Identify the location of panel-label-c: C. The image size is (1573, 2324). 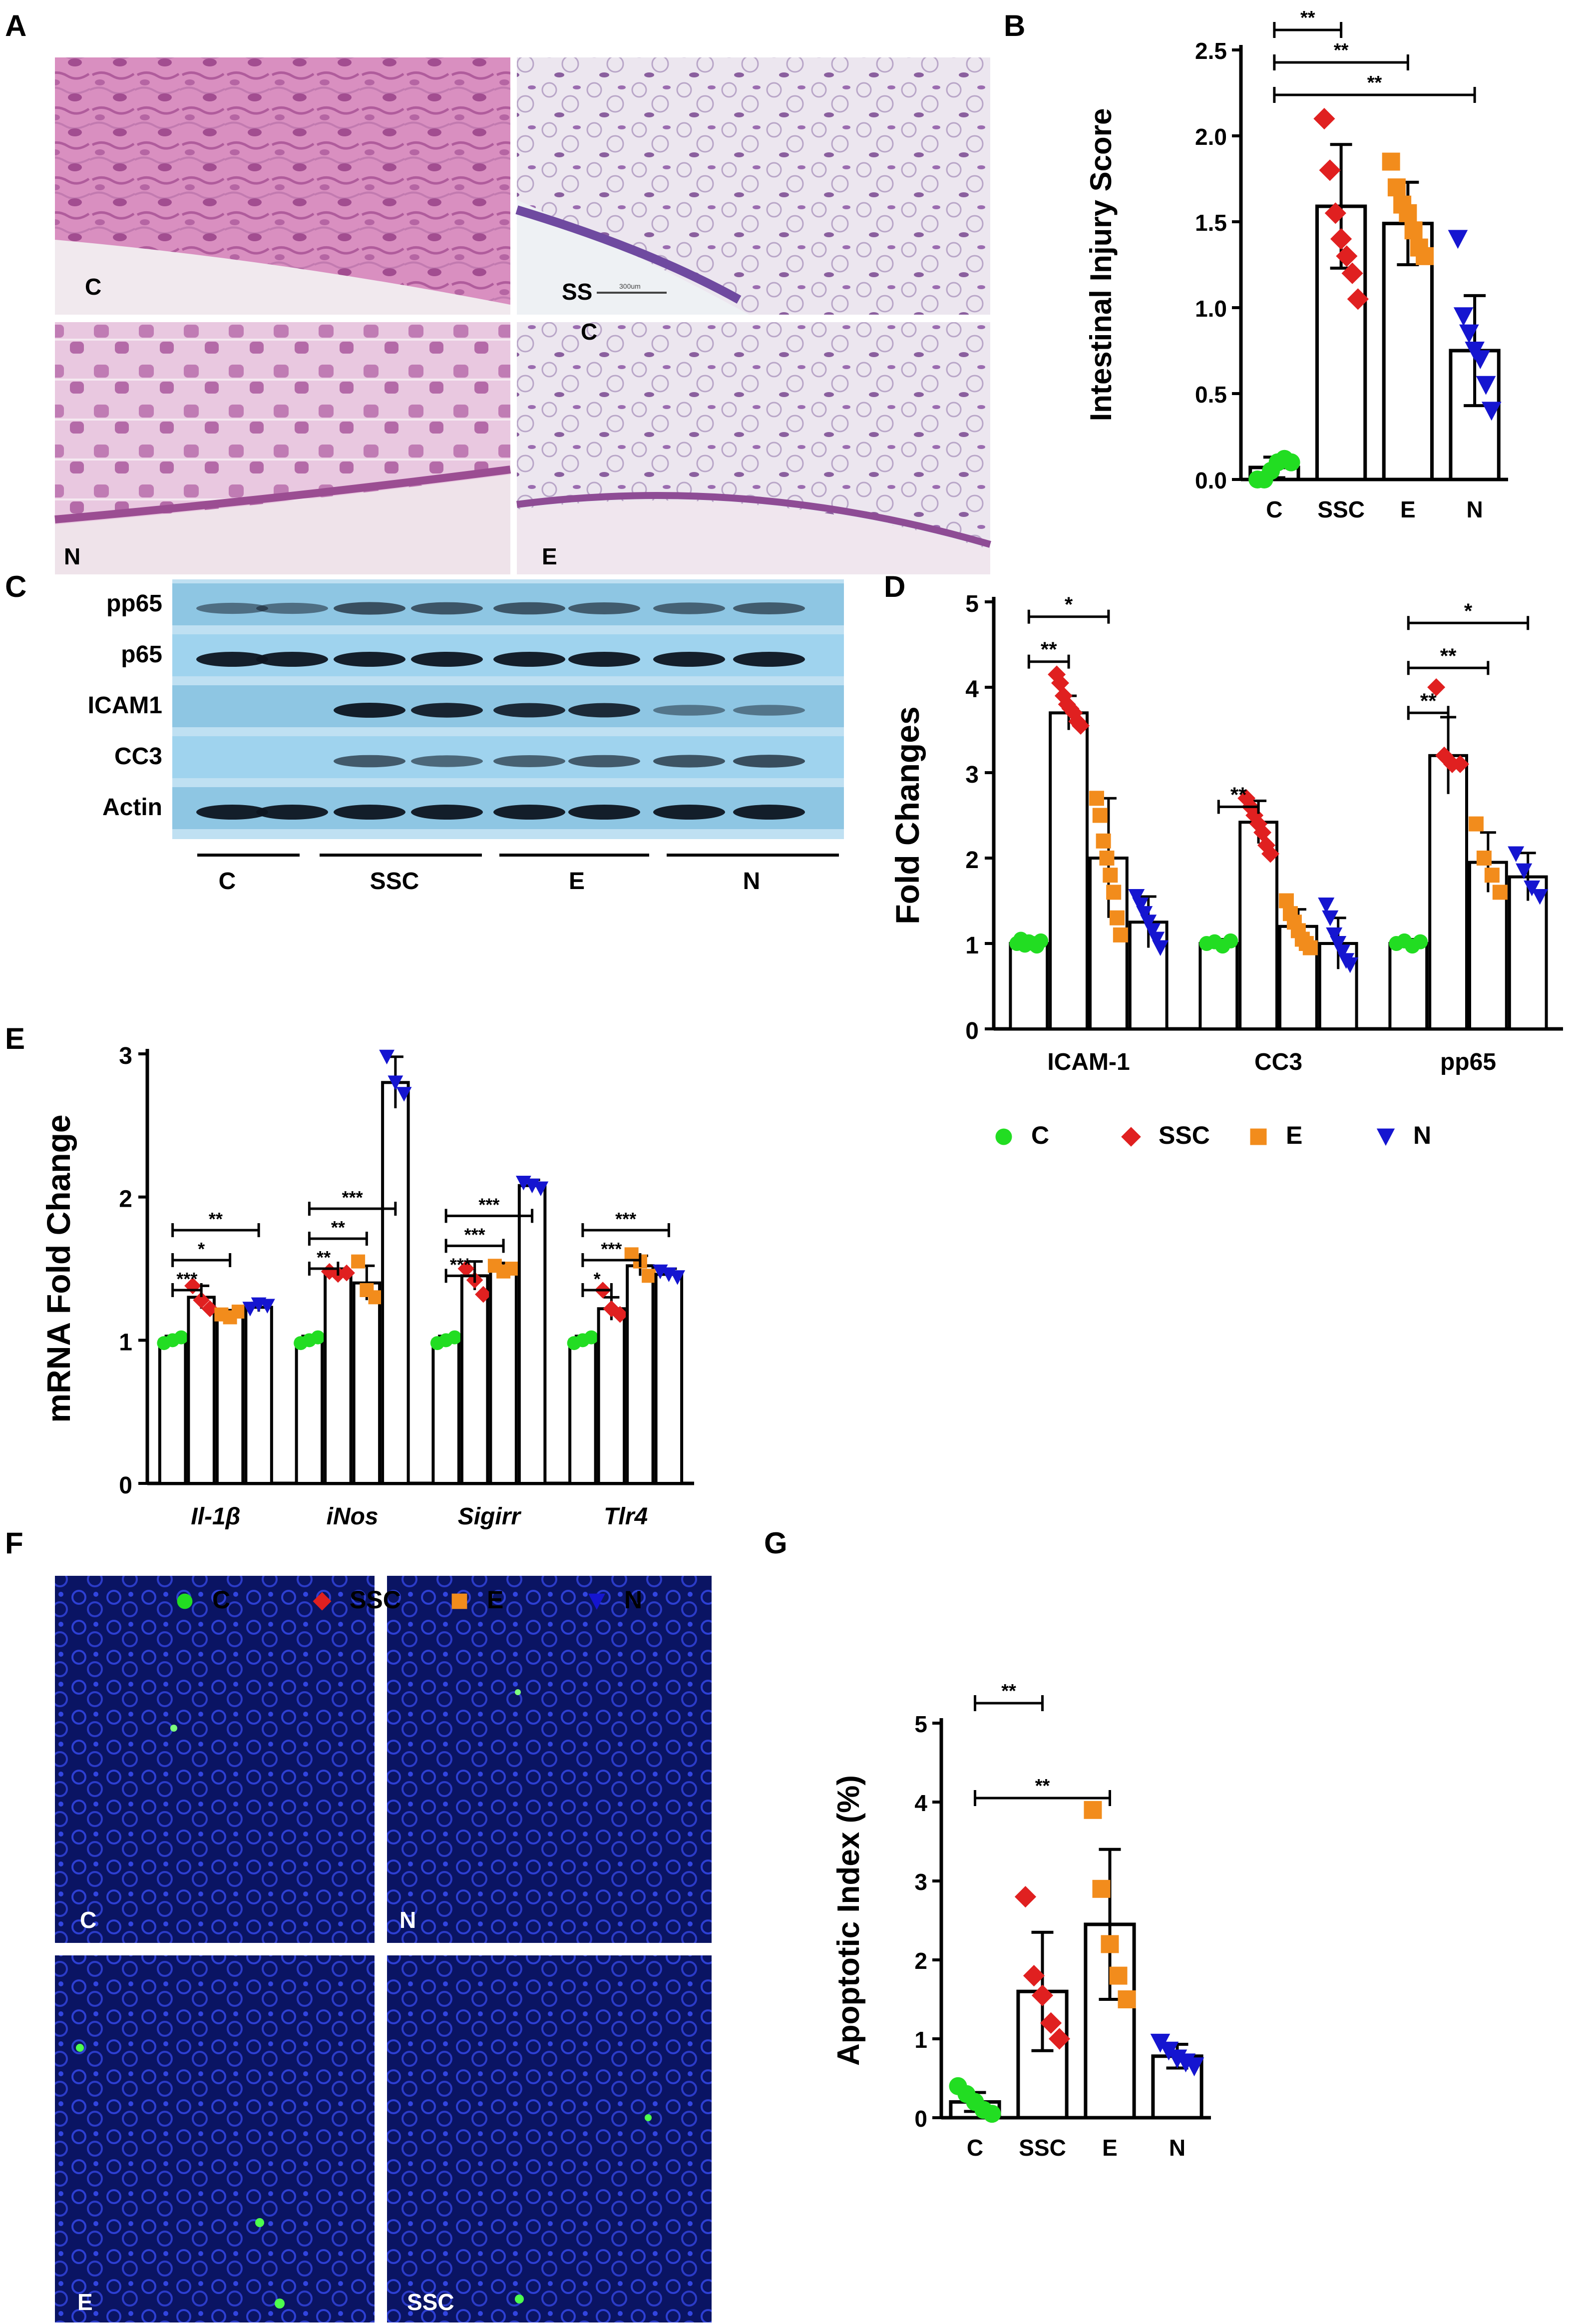
(15, 587).